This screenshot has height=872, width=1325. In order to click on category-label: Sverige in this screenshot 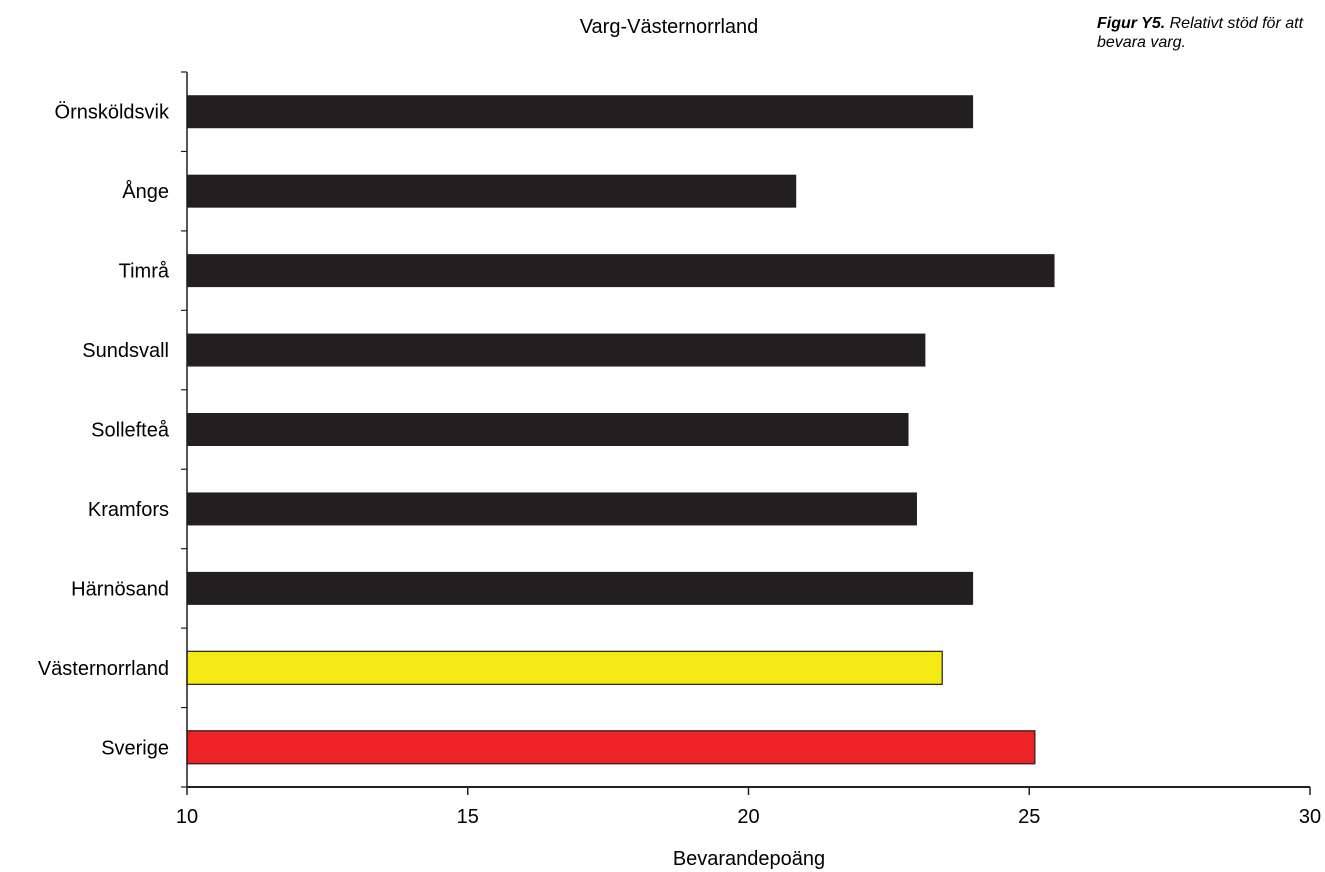, I will do `click(135, 748)`.